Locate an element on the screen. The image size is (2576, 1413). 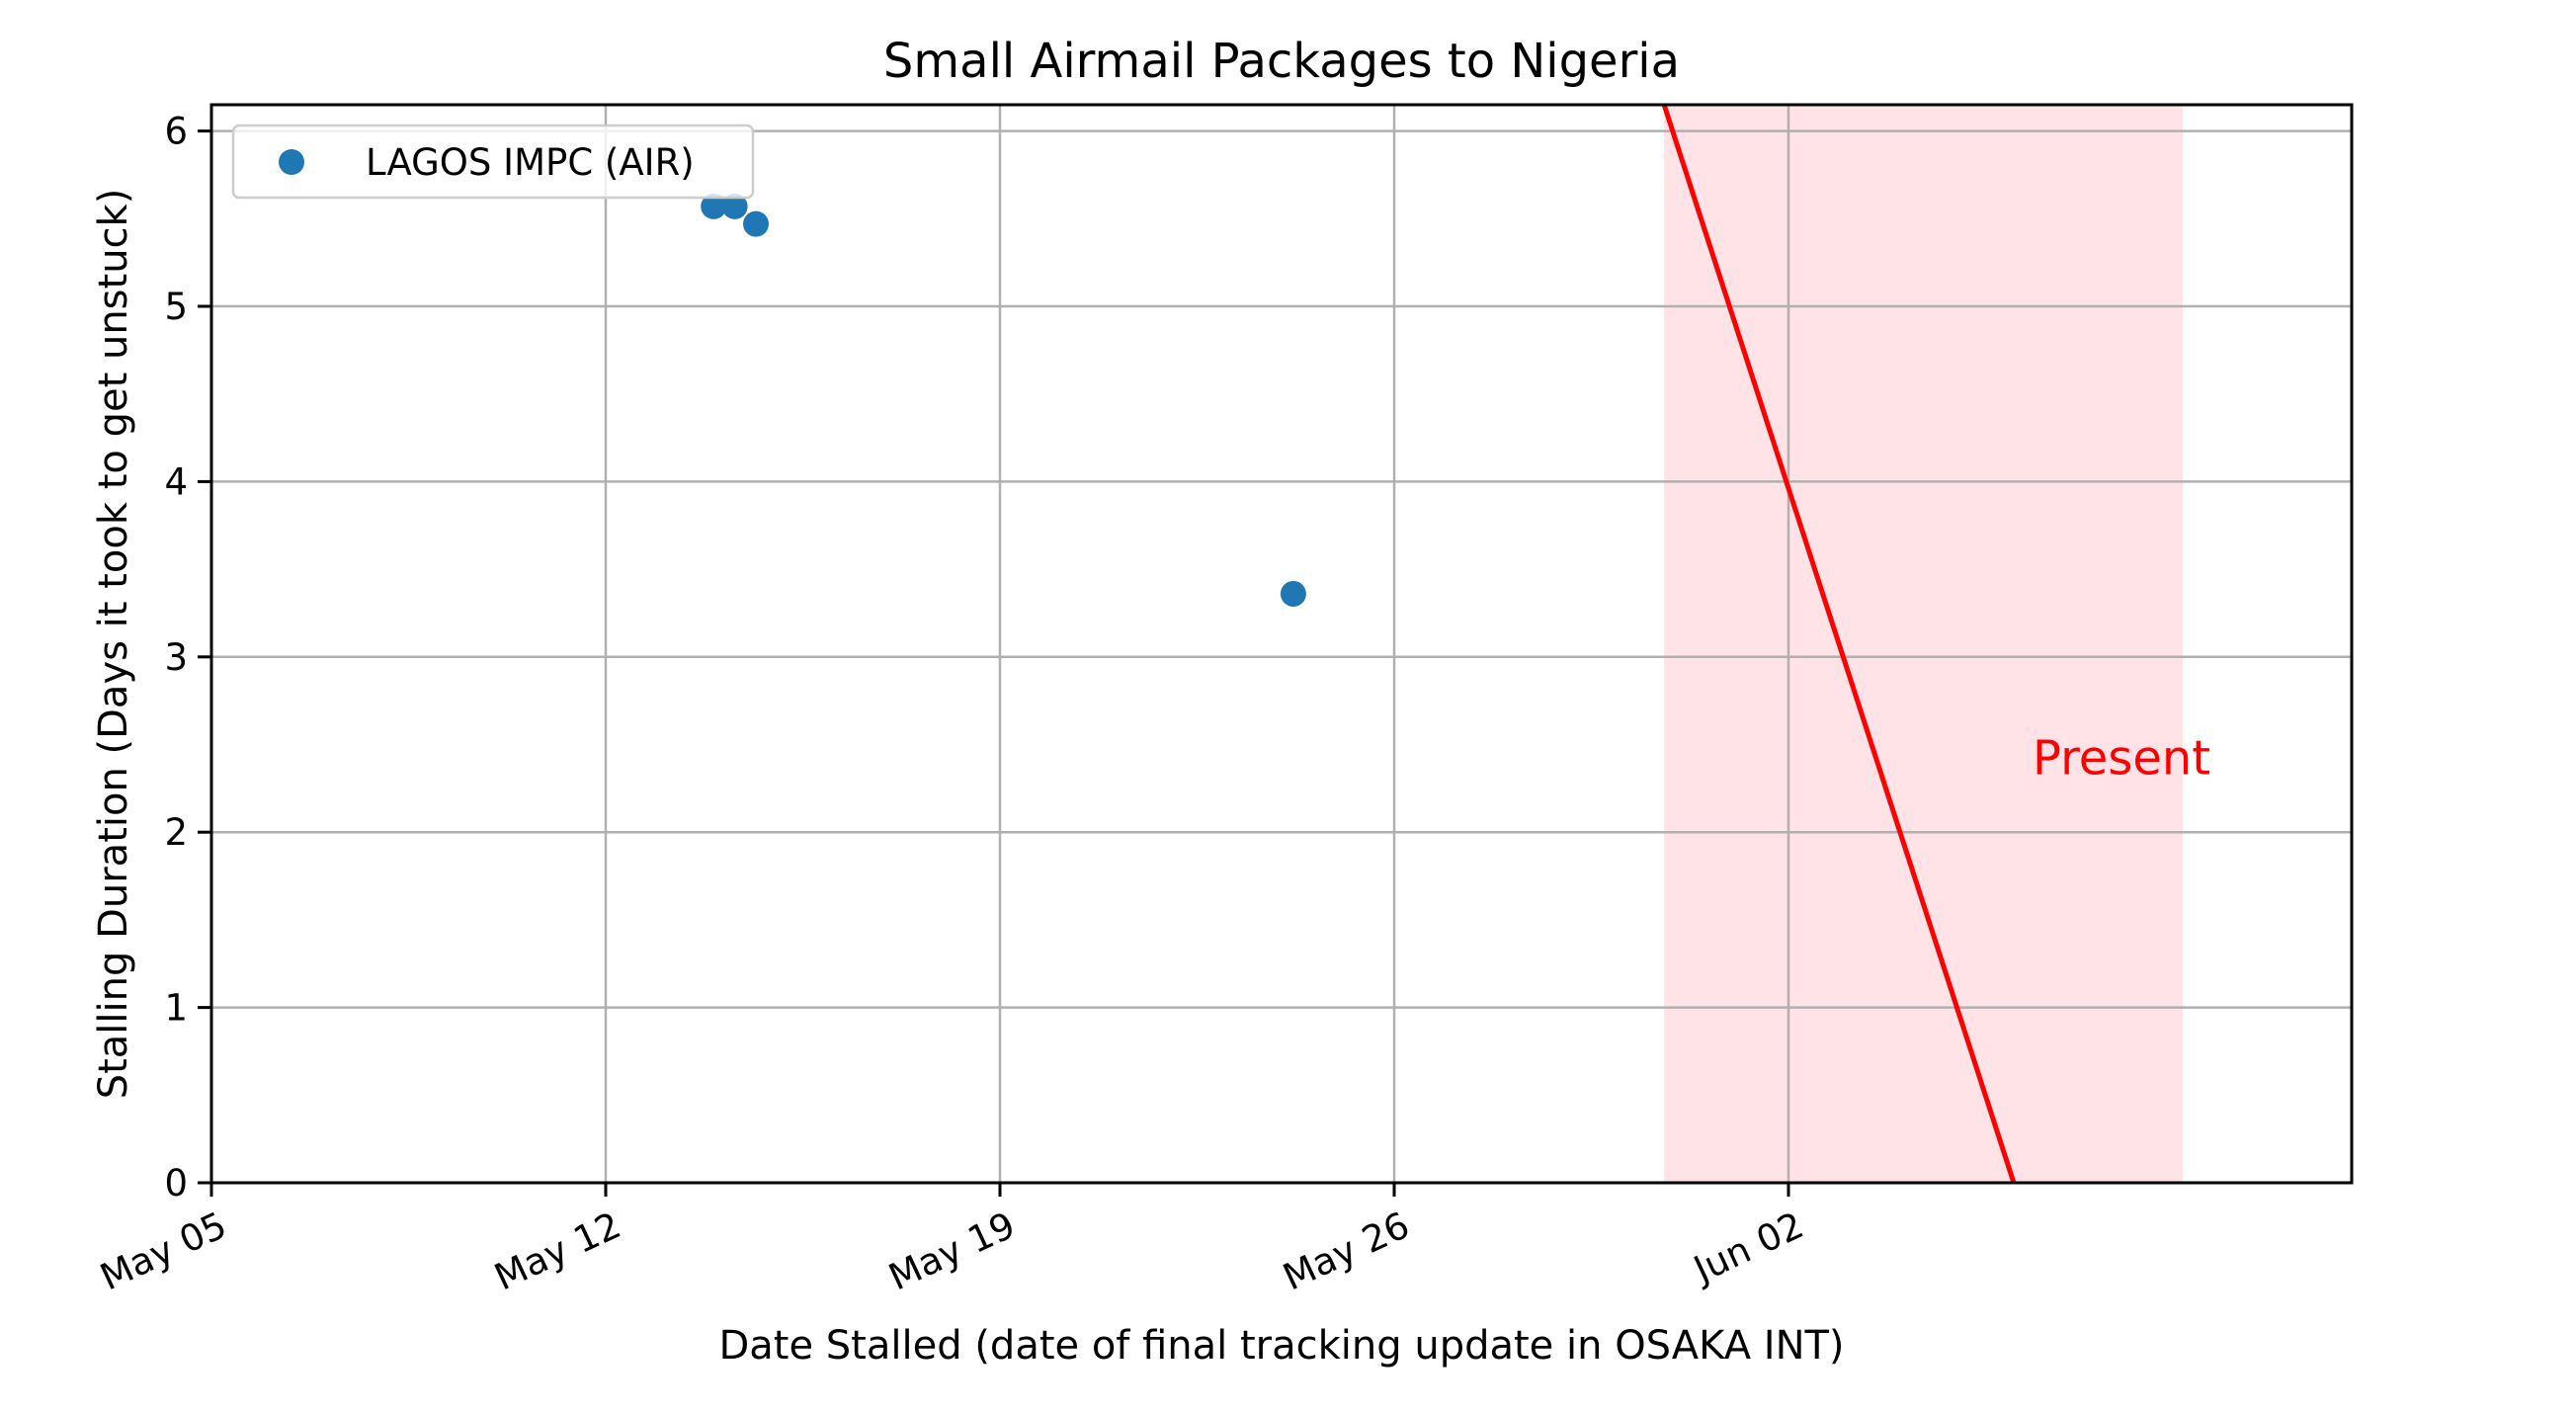
y-tick-label: 6 is located at coordinates (176, 132).